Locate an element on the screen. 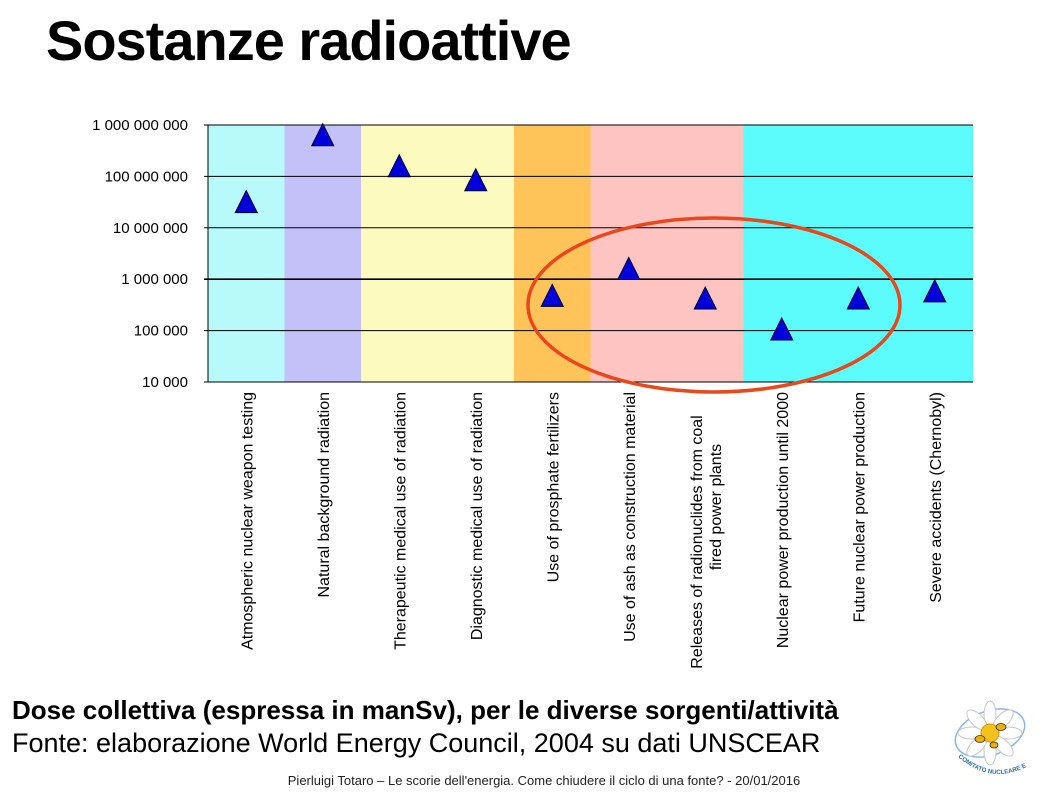  daisy-logo: COMITATO NUCLEARE E RAGIONE is located at coordinates (989, 734).